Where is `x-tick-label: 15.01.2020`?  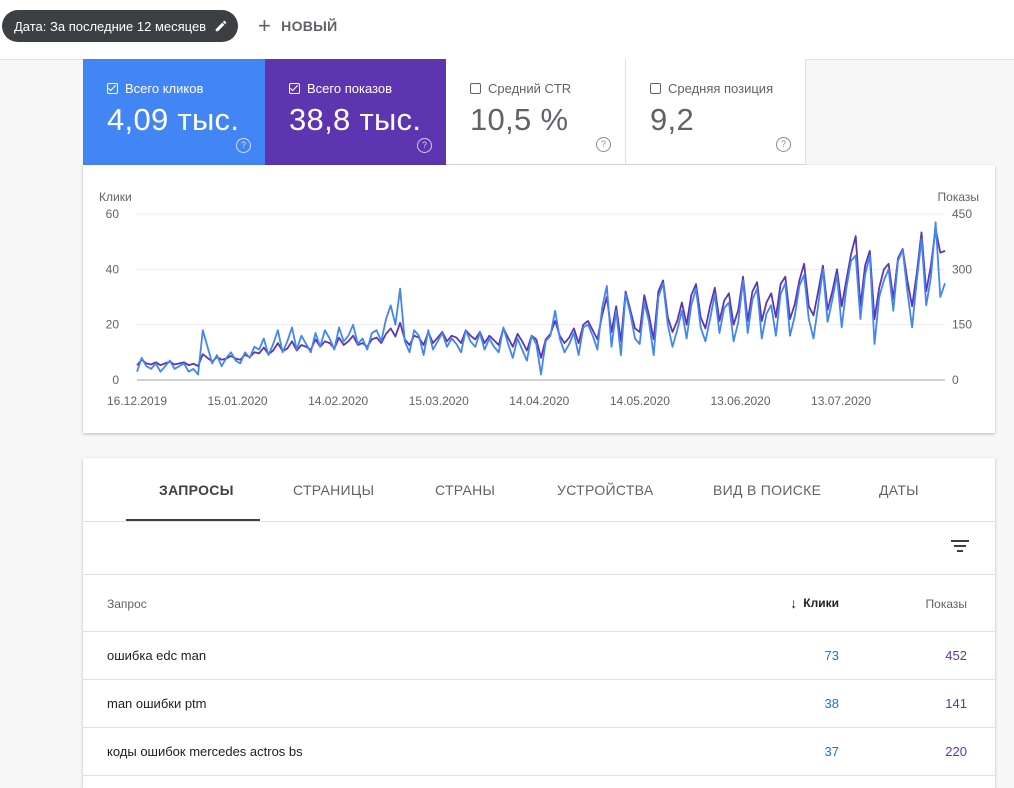 x-tick-label: 15.01.2020 is located at coordinates (238, 401).